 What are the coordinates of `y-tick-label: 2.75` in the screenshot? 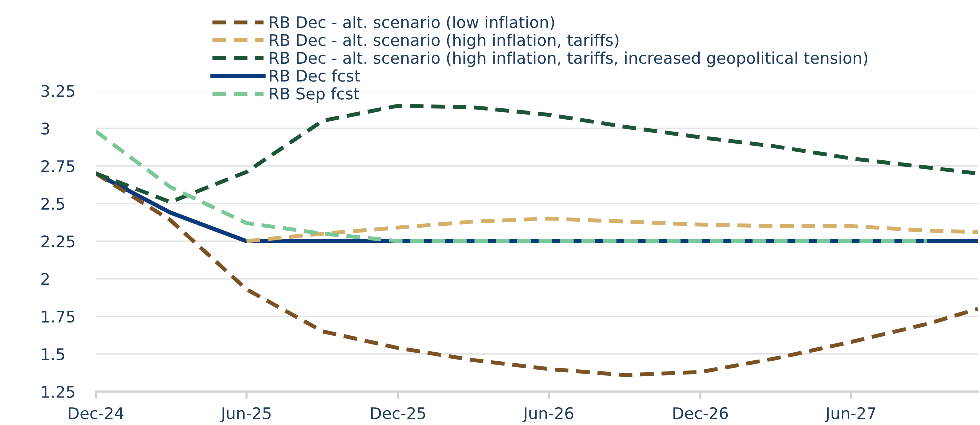 It's located at (58, 166).